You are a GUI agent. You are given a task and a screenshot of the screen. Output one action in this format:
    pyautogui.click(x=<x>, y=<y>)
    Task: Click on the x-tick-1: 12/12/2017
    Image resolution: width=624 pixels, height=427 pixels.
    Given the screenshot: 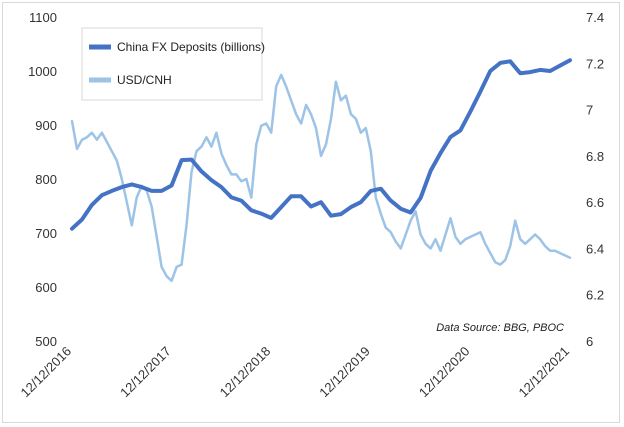 What is the action you would take?
    pyautogui.click(x=145, y=372)
    